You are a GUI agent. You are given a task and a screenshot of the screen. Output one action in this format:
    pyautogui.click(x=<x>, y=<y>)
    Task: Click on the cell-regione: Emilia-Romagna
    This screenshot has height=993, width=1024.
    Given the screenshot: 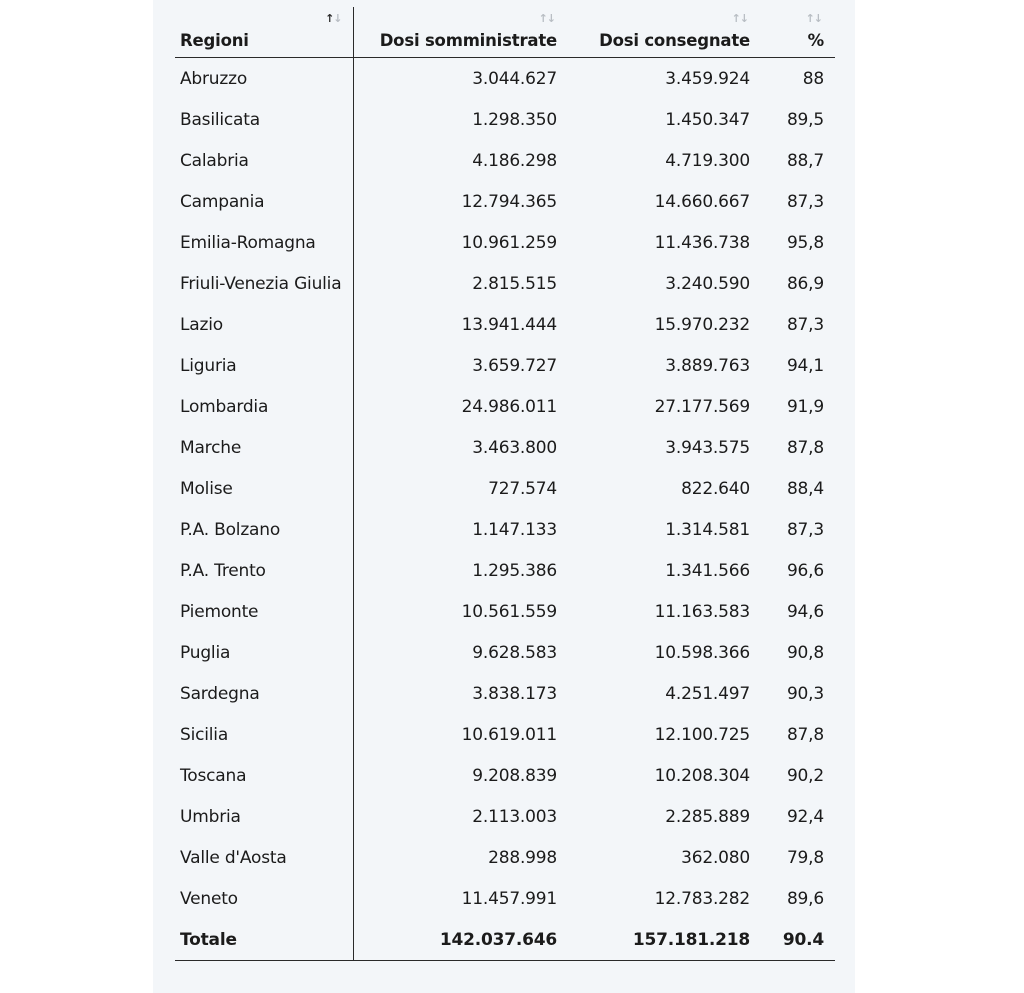 What is the action you would take?
    pyautogui.click(x=264, y=242)
    